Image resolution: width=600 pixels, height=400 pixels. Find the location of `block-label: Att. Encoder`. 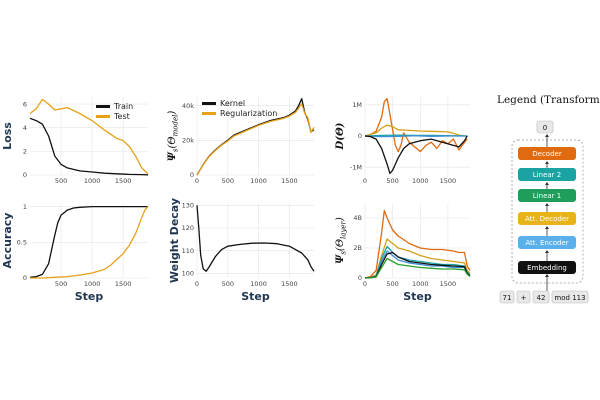

block-label: Att. Encoder is located at coordinates (546, 243).